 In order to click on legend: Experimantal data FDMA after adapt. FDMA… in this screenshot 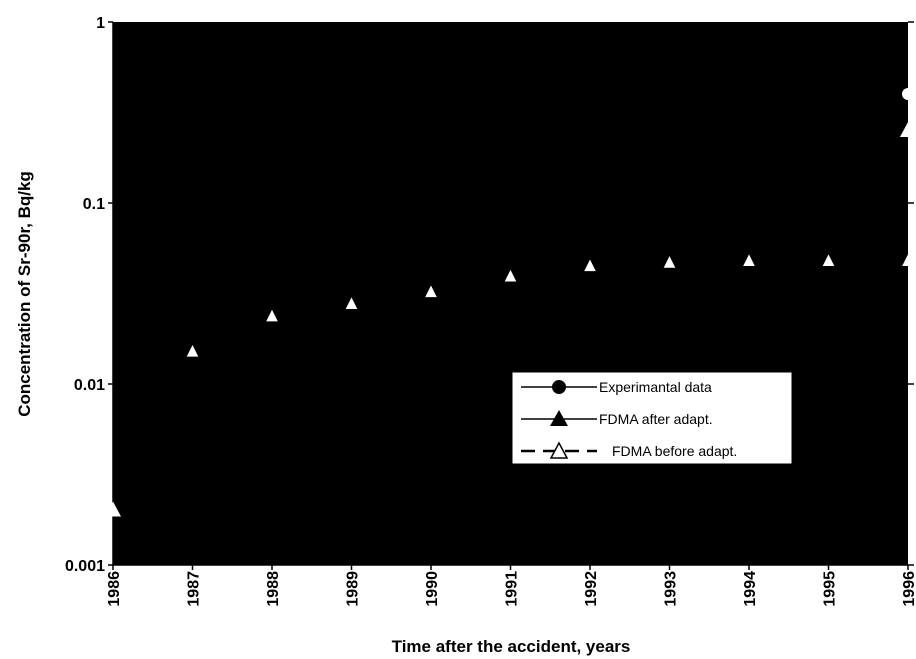, I will do `click(652, 418)`.